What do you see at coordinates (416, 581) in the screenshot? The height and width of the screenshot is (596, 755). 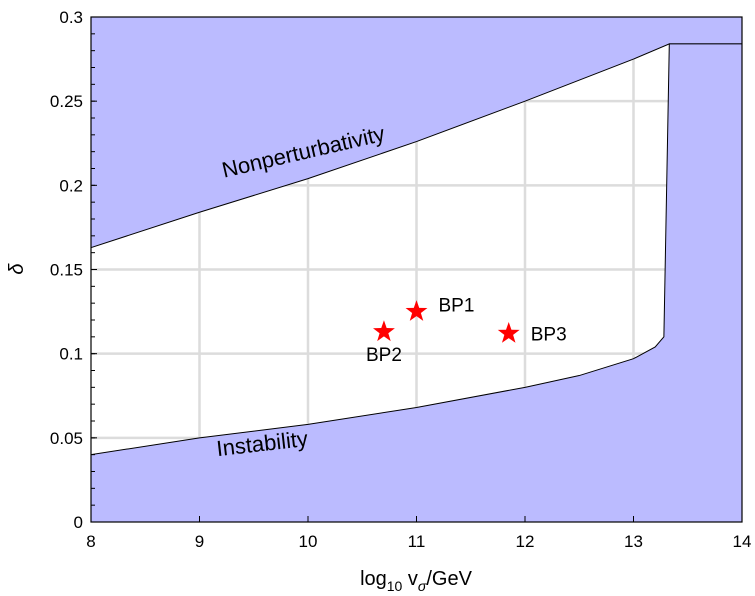 I see `x-axis-title: log10 vσ/GeV` at bounding box center [416, 581].